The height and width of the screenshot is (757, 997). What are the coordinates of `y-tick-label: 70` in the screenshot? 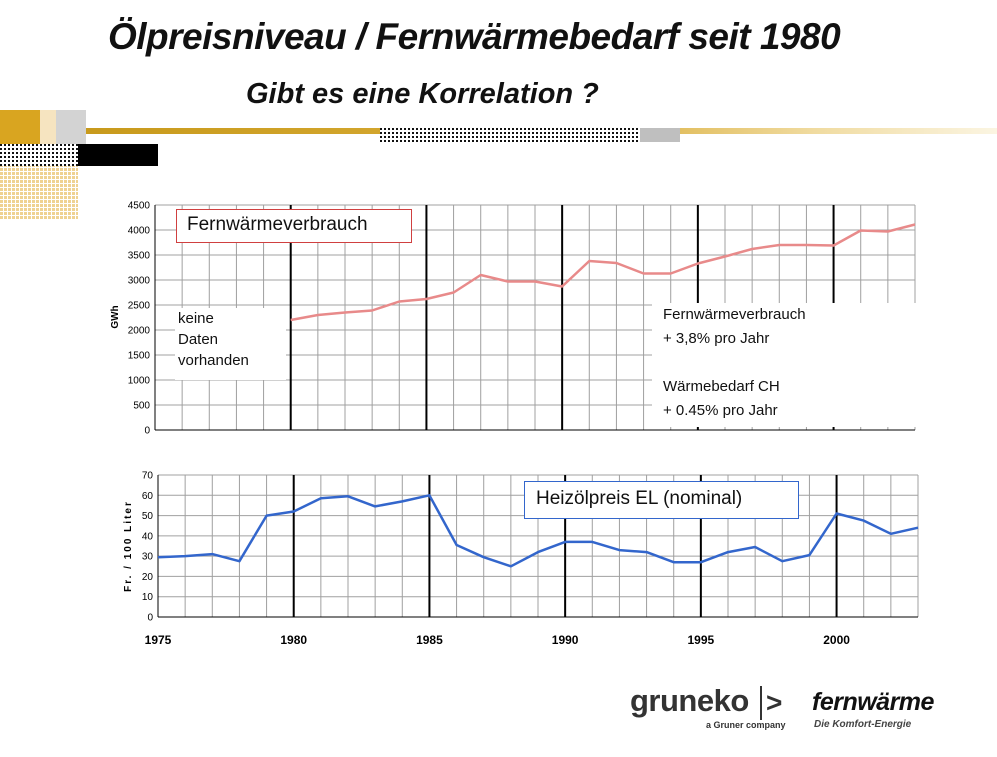 It's located at (148, 476).